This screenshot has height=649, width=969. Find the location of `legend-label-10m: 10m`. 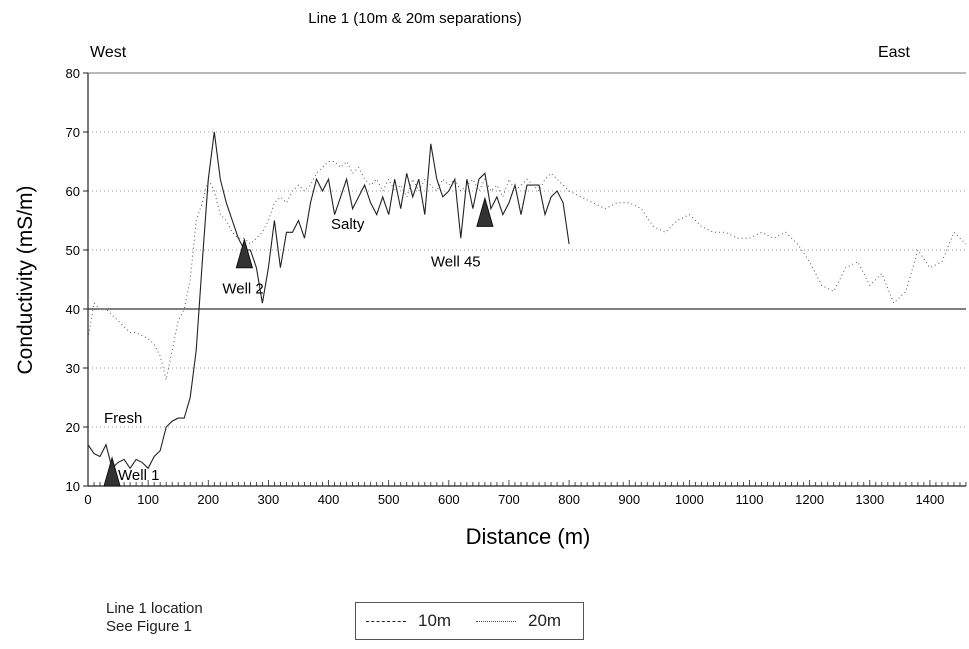

legend-label-10m: 10m is located at coordinates (435, 620).